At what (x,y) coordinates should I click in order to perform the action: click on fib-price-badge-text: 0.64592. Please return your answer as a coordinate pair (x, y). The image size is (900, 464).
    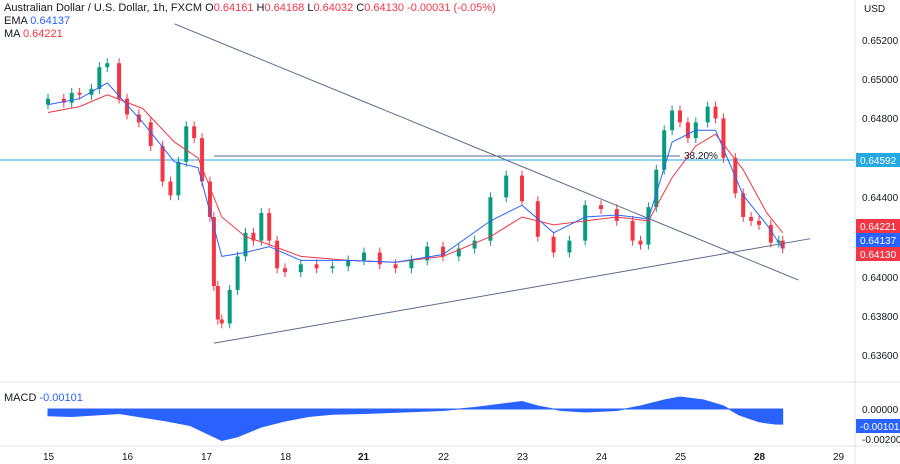
    Looking at the image, I should click on (878, 161).